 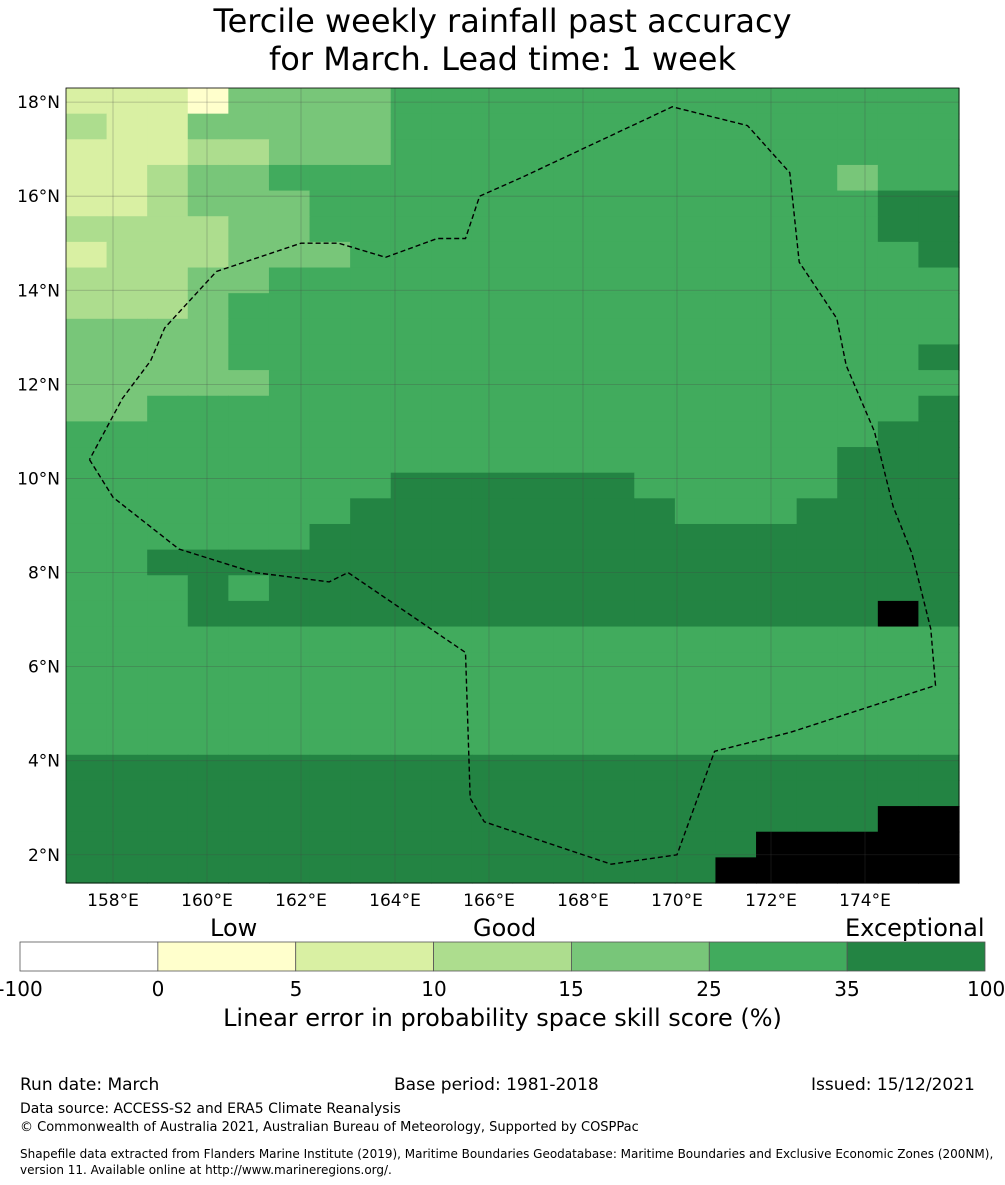 What do you see at coordinates (583, 901) in the screenshot?
I see `longitude-tick-label: 168°E` at bounding box center [583, 901].